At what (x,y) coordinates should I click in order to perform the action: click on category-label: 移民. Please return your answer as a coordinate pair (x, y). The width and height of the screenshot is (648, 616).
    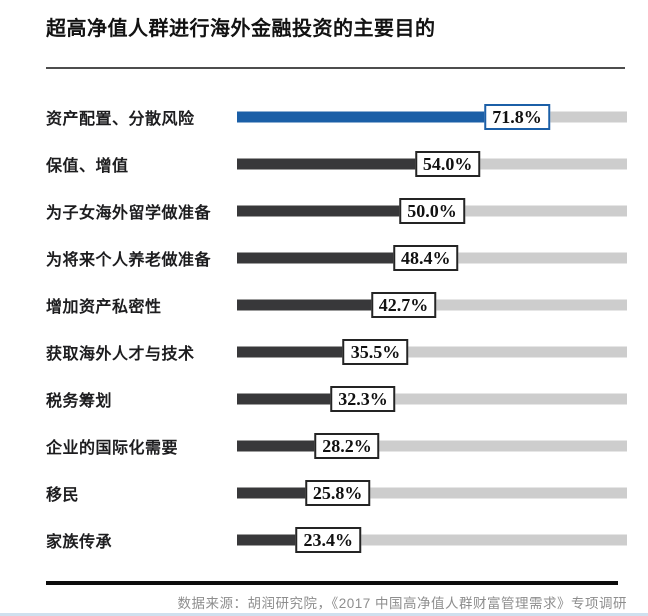
    Looking at the image, I should click on (63, 495).